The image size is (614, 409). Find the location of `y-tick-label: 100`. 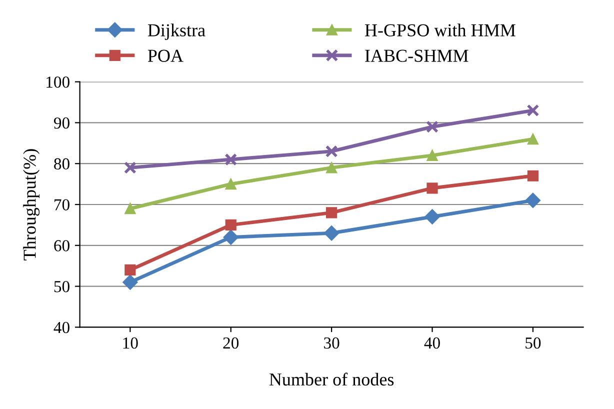

y-tick-label: 100 is located at coordinates (58, 82).